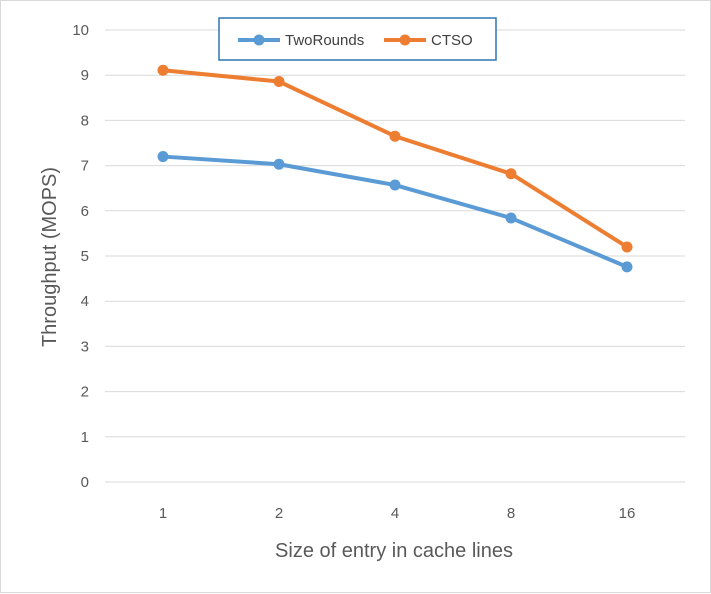 This screenshot has height=594, width=711. Describe the element at coordinates (279, 513) in the screenshot. I see `x-tick-label: 2` at that location.